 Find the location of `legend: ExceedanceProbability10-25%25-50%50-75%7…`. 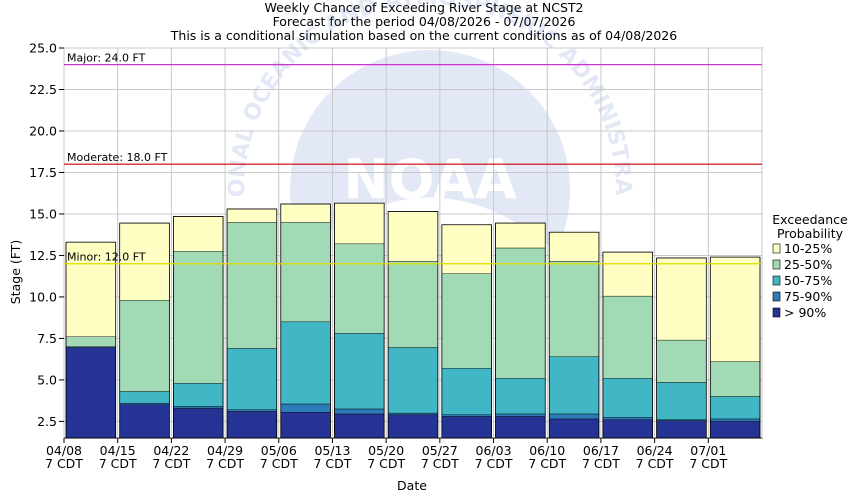

legend: ExceedanceProbability10-25%25-50%50-75%7… is located at coordinates (810, 266).